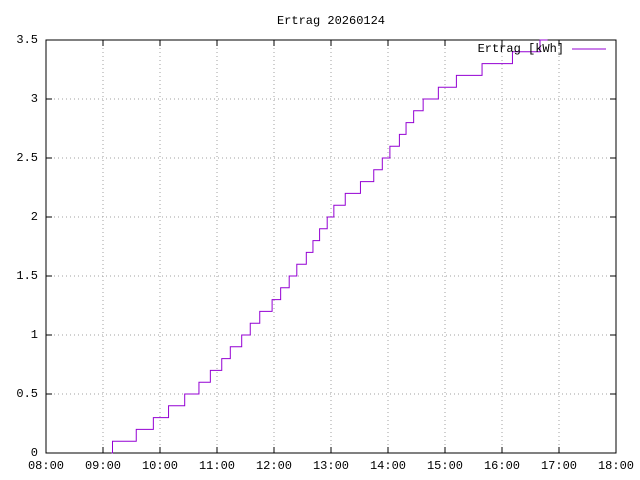 The width and height of the screenshot is (640, 480). Describe the element at coordinates (27, 394) in the screenshot. I see `y-tick-label: 0.5` at that location.